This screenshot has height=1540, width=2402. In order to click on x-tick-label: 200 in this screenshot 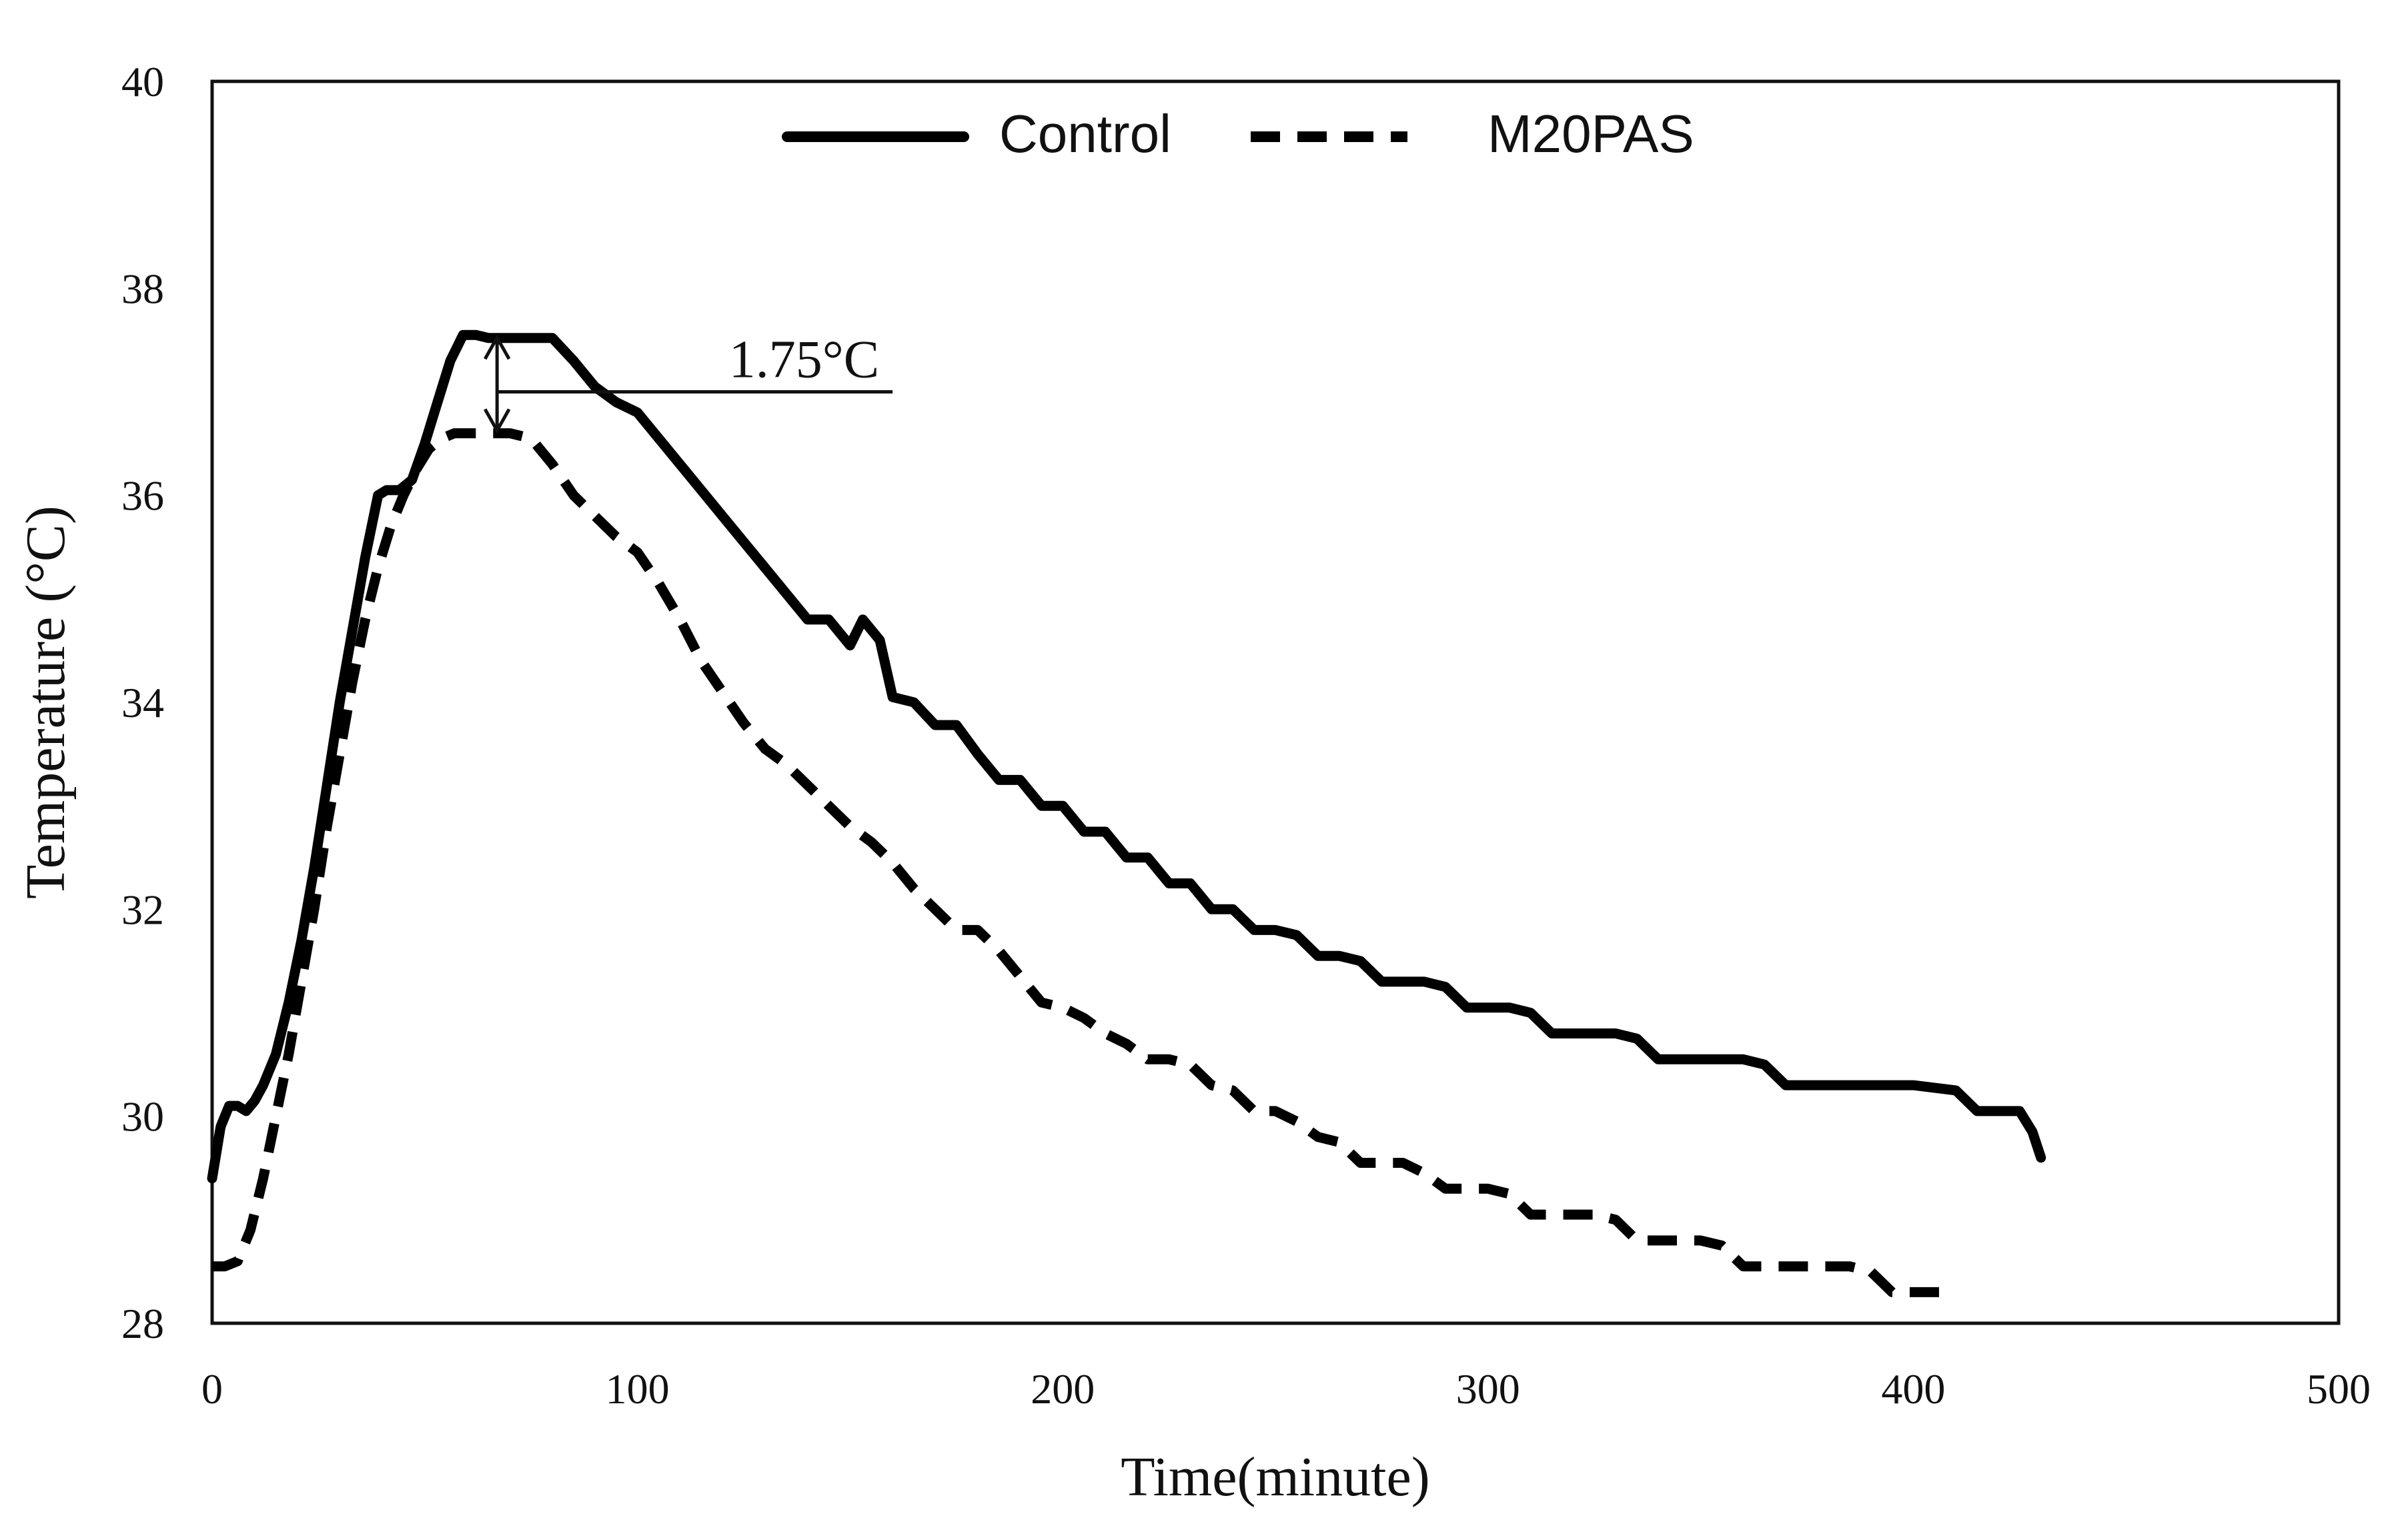, I will do `click(1063, 1389)`.